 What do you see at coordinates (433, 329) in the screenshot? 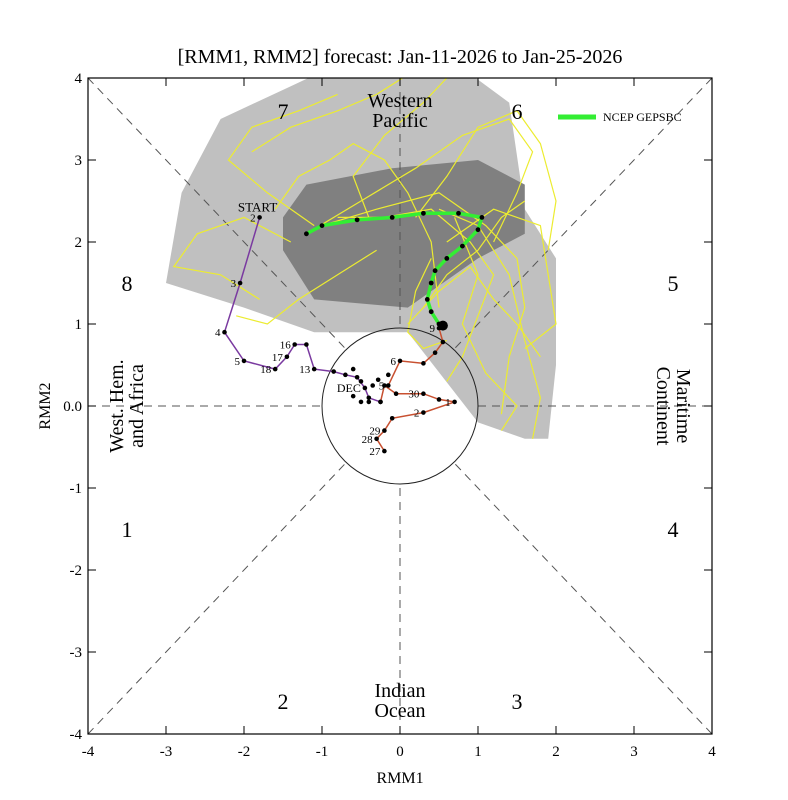
I see `observed-day-label: 9` at bounding box center [433, 329].